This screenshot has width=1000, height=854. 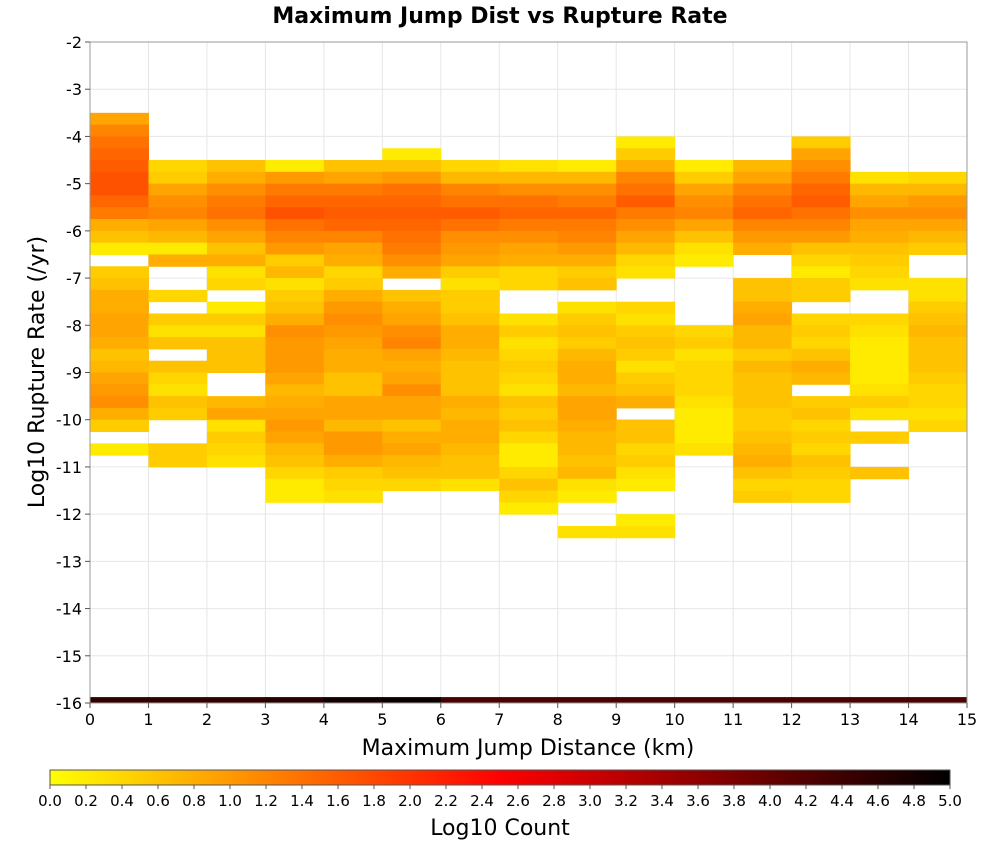 What do you see at coordinates (69, 420) in the screenshot?
I see `y-tick-label: -10` at bounding box center [69, 420].